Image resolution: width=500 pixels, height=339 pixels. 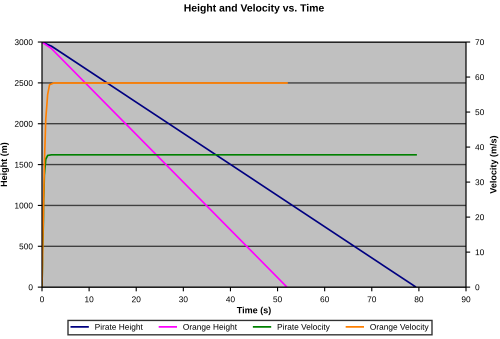 I want to click on y-tick-label: 1000, so click(x=24, y=205).